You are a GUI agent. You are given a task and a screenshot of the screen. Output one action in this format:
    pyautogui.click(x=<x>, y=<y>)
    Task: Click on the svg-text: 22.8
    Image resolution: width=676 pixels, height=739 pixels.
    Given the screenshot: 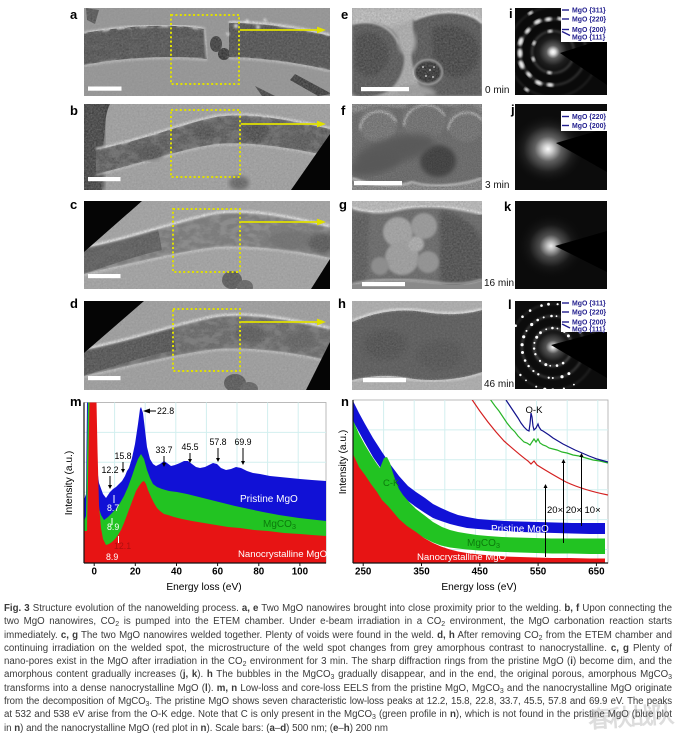 What is the action you would take?
    pyautogui.click(x=165, y=411)
    